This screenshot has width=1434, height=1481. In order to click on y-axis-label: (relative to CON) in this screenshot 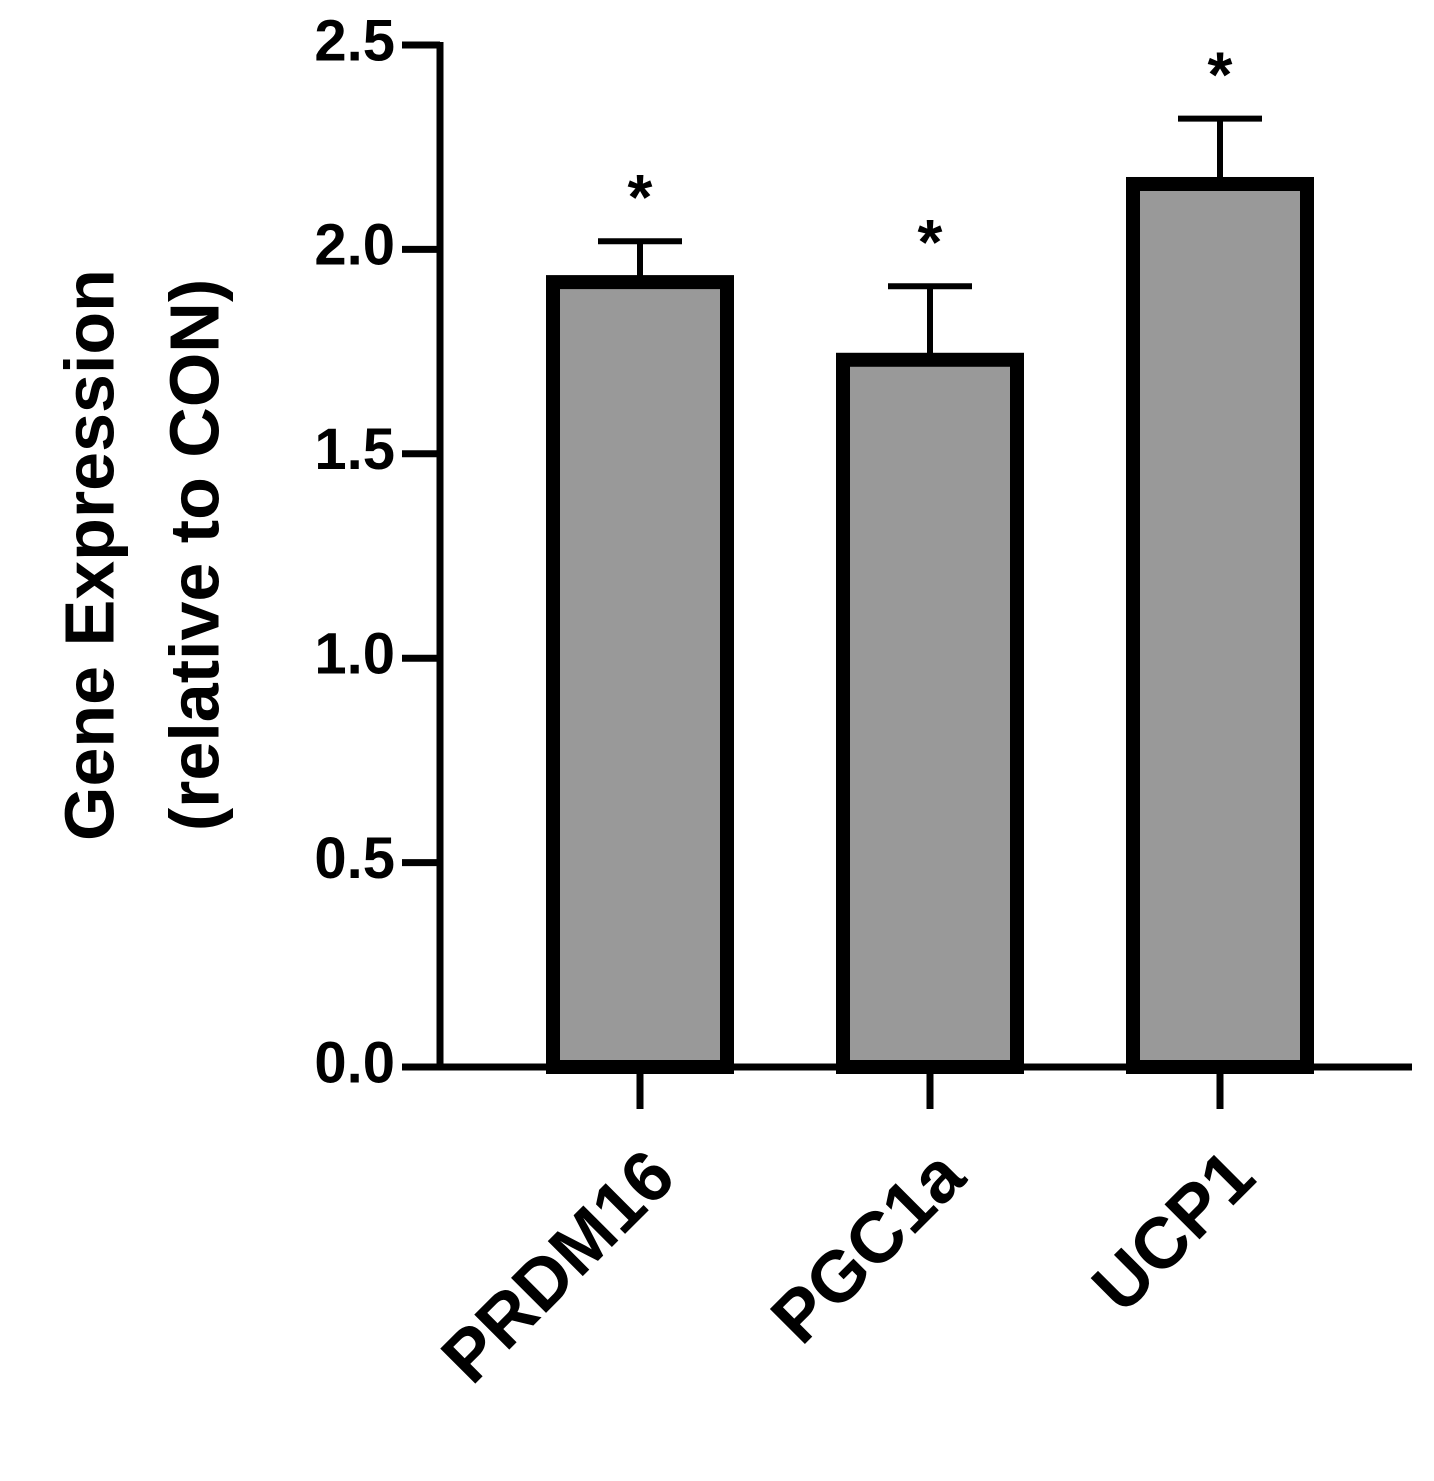, I will do `click(194, 555)`.